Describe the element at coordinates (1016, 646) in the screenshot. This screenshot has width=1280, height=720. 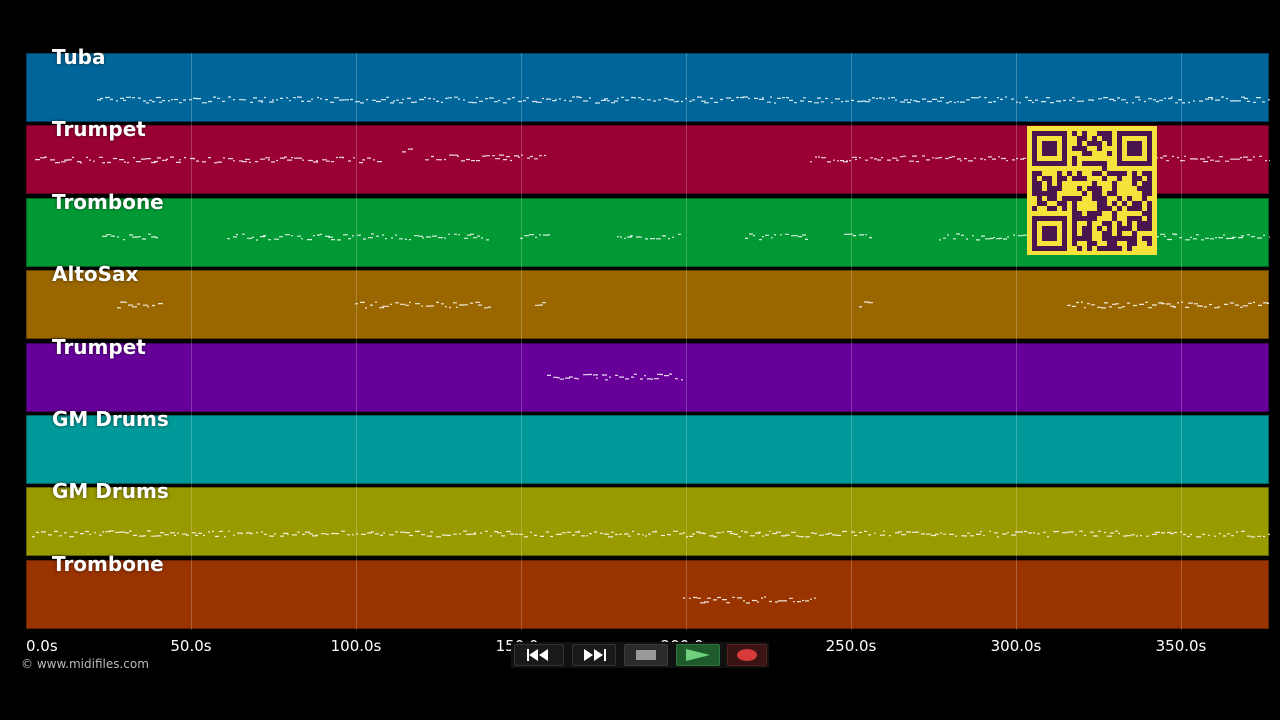
I see `time-tick-label: 300.0s` at that location.